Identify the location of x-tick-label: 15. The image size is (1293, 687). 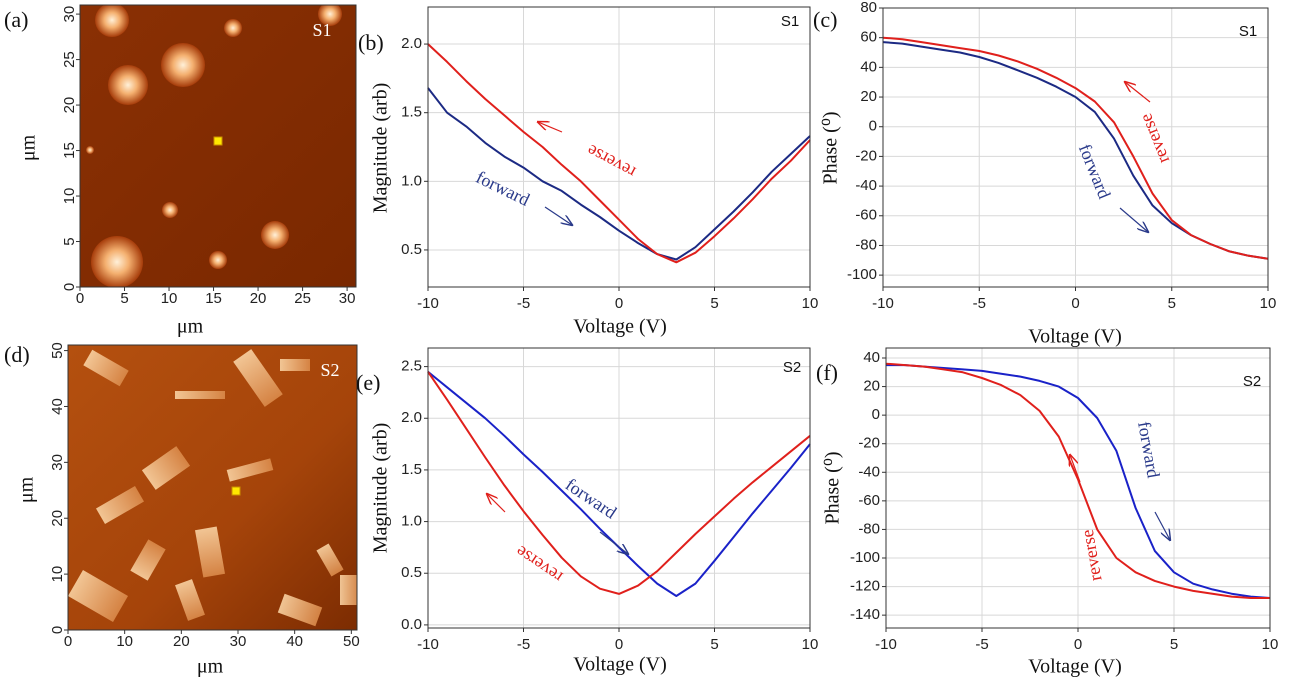
(213, 298).